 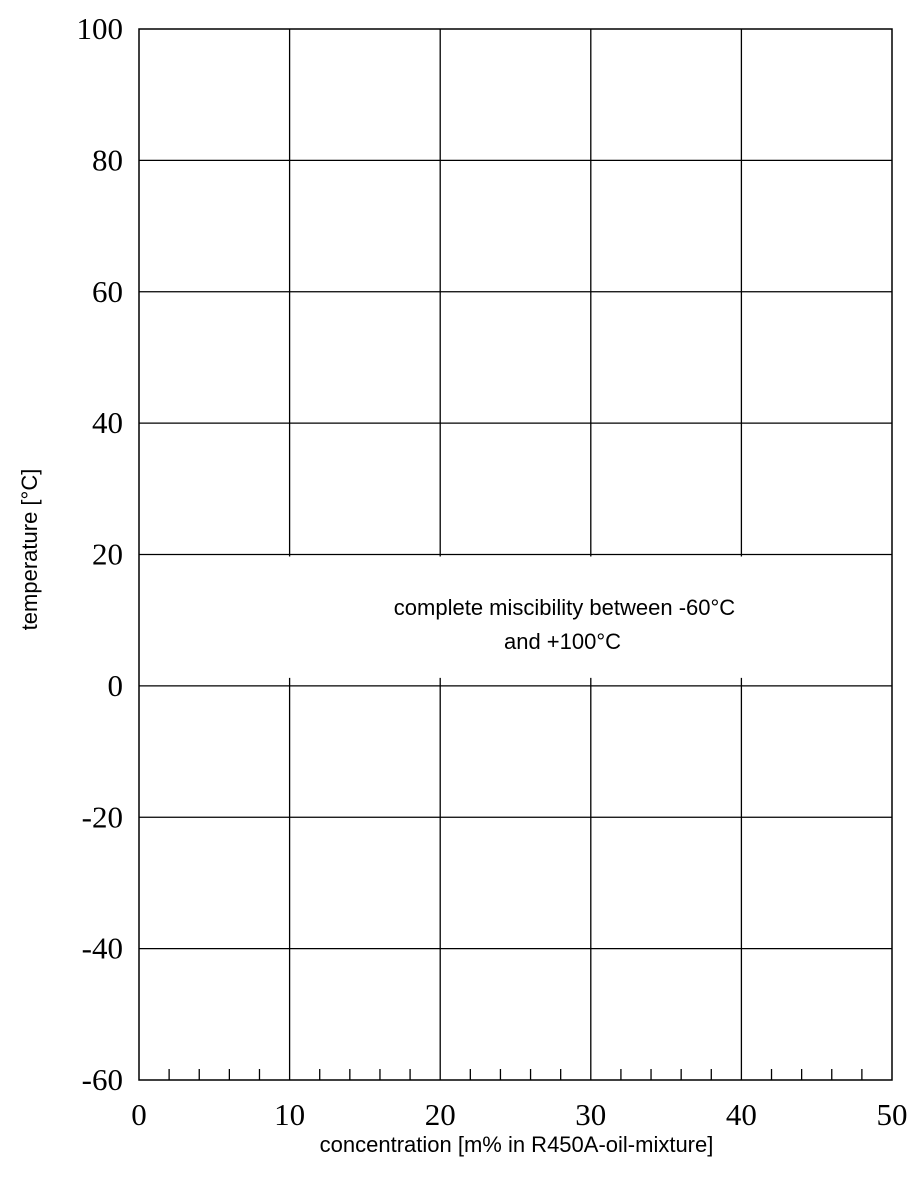 I want to click on y-tick-label: 60, so click(x=107, y=291).